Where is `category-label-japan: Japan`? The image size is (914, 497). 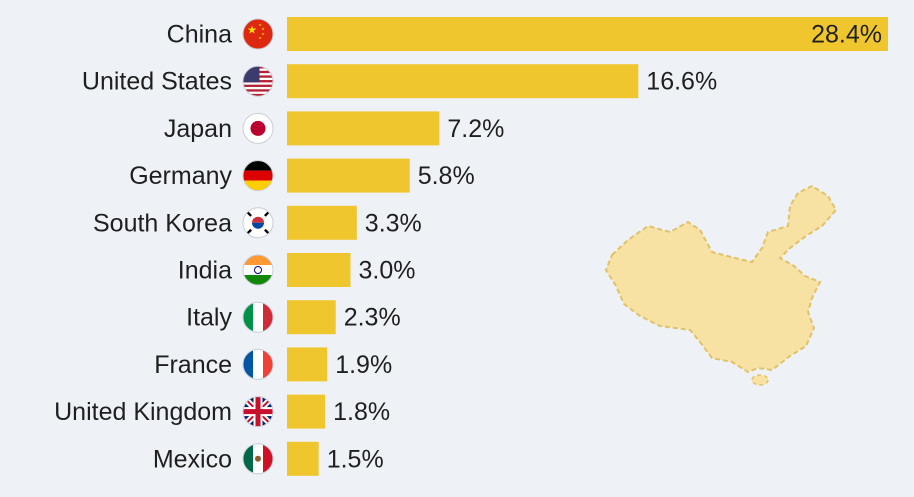 category-label-japan: Japan is located at coordinates (198, 129).